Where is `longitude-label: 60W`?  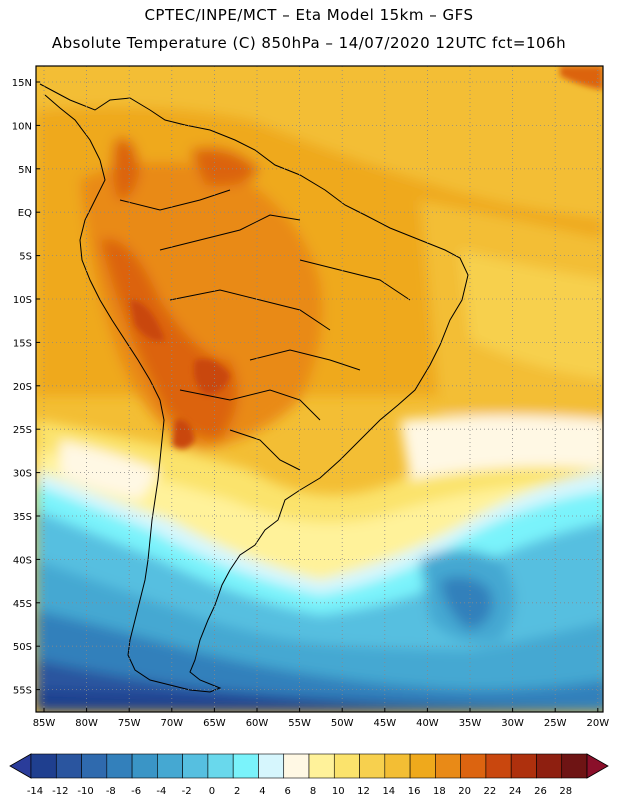
longitude-label: 60W is located at coordinates (257, 723).